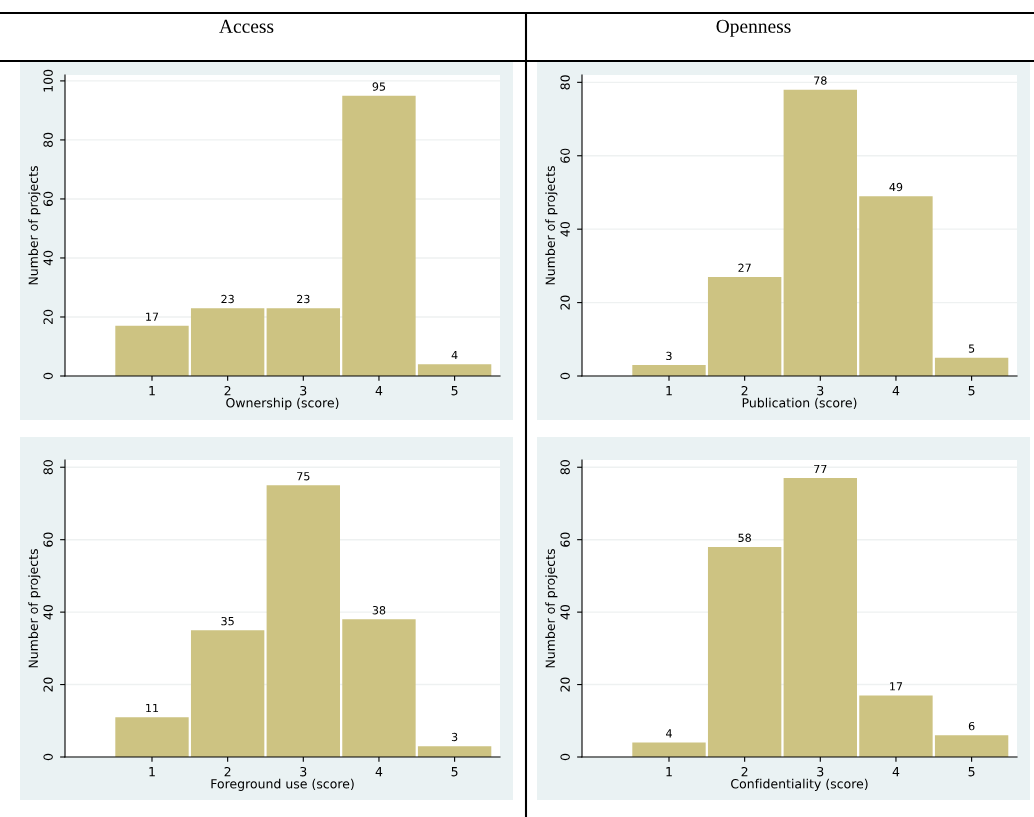 The image size is (1034, 817). I want to click on data-label: 95, so click(379, 86).